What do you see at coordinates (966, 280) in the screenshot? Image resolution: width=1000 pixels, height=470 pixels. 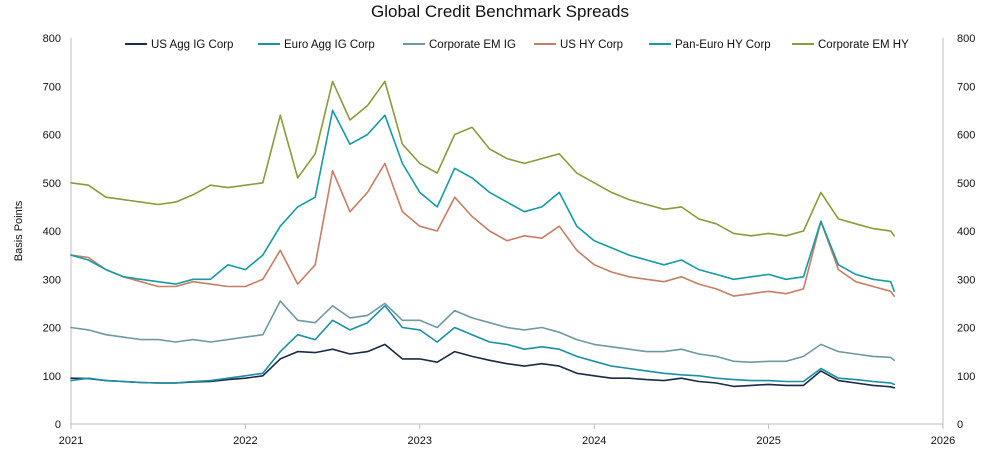 I see `y-tick-label-right: 300` at bounding box center [966, 280].